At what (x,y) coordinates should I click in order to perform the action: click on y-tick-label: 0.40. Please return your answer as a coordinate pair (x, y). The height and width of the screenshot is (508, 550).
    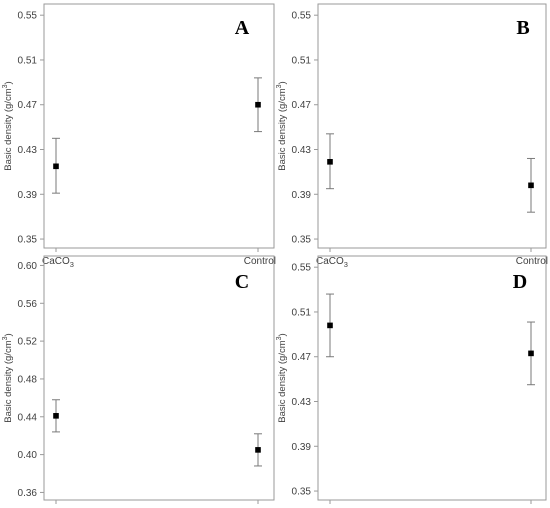
    Looking at the image, I should click on (28, 455).